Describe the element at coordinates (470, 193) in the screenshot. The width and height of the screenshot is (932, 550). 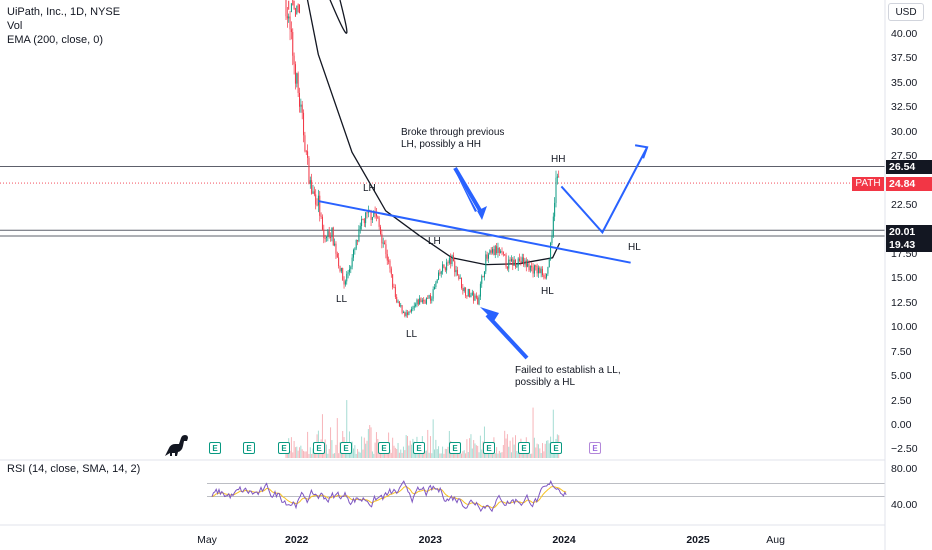
I see `pointer-arrow-down` at that location.